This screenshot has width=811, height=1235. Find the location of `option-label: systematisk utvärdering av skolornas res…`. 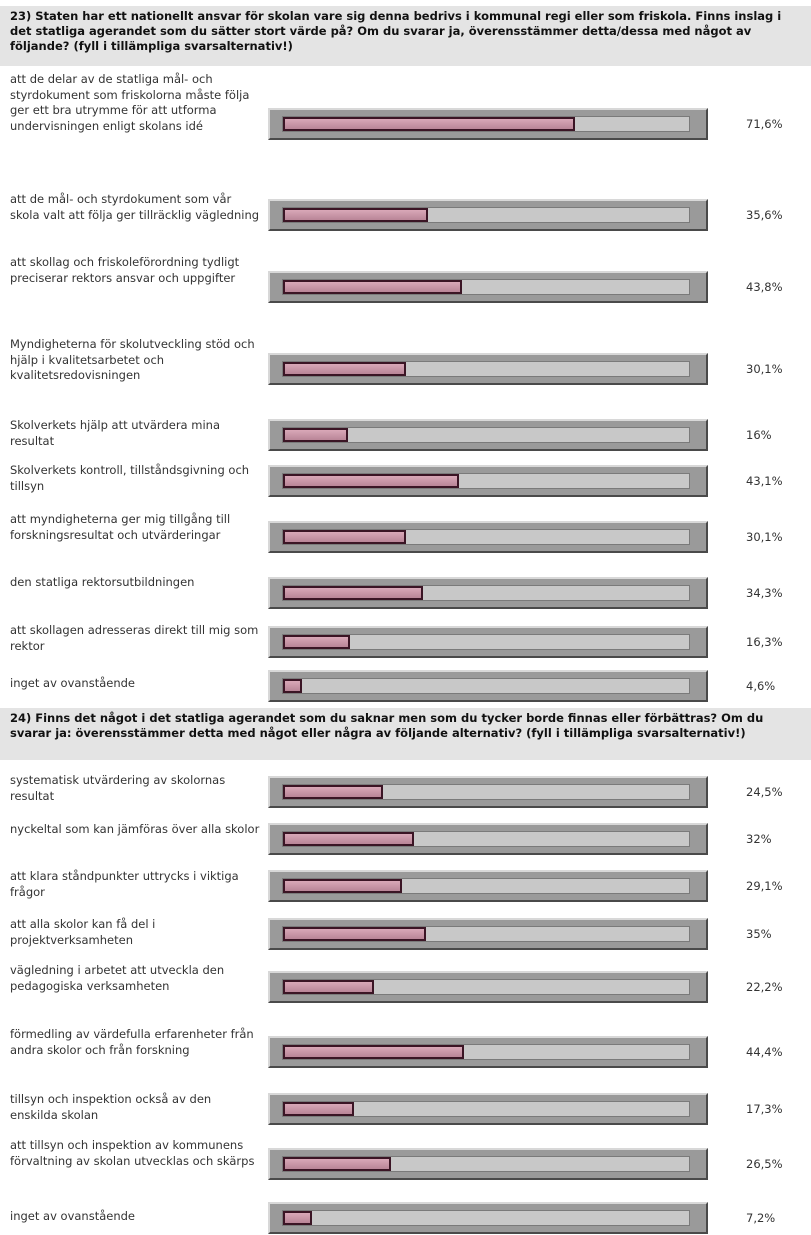

option-label: systematisk utvärdering av skolornas res… is located at coordinates (118, 788).